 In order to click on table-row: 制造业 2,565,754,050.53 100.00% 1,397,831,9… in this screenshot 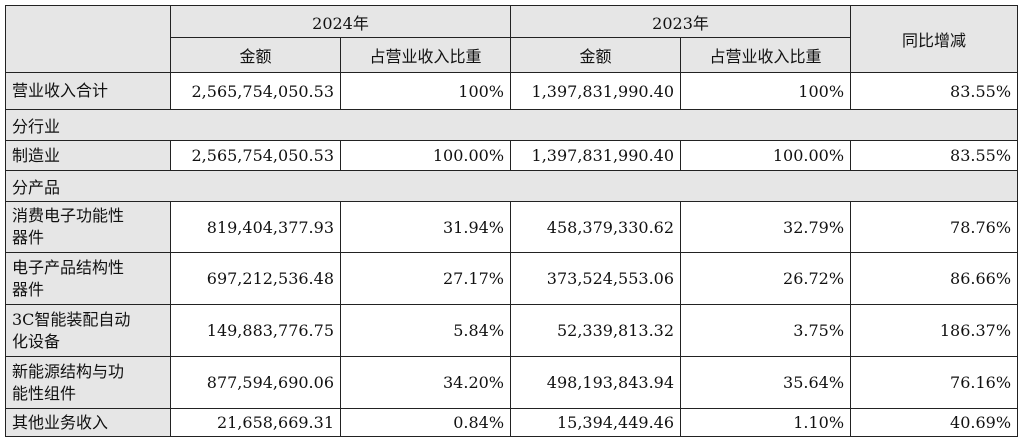, I will do `click(512, 155)`.